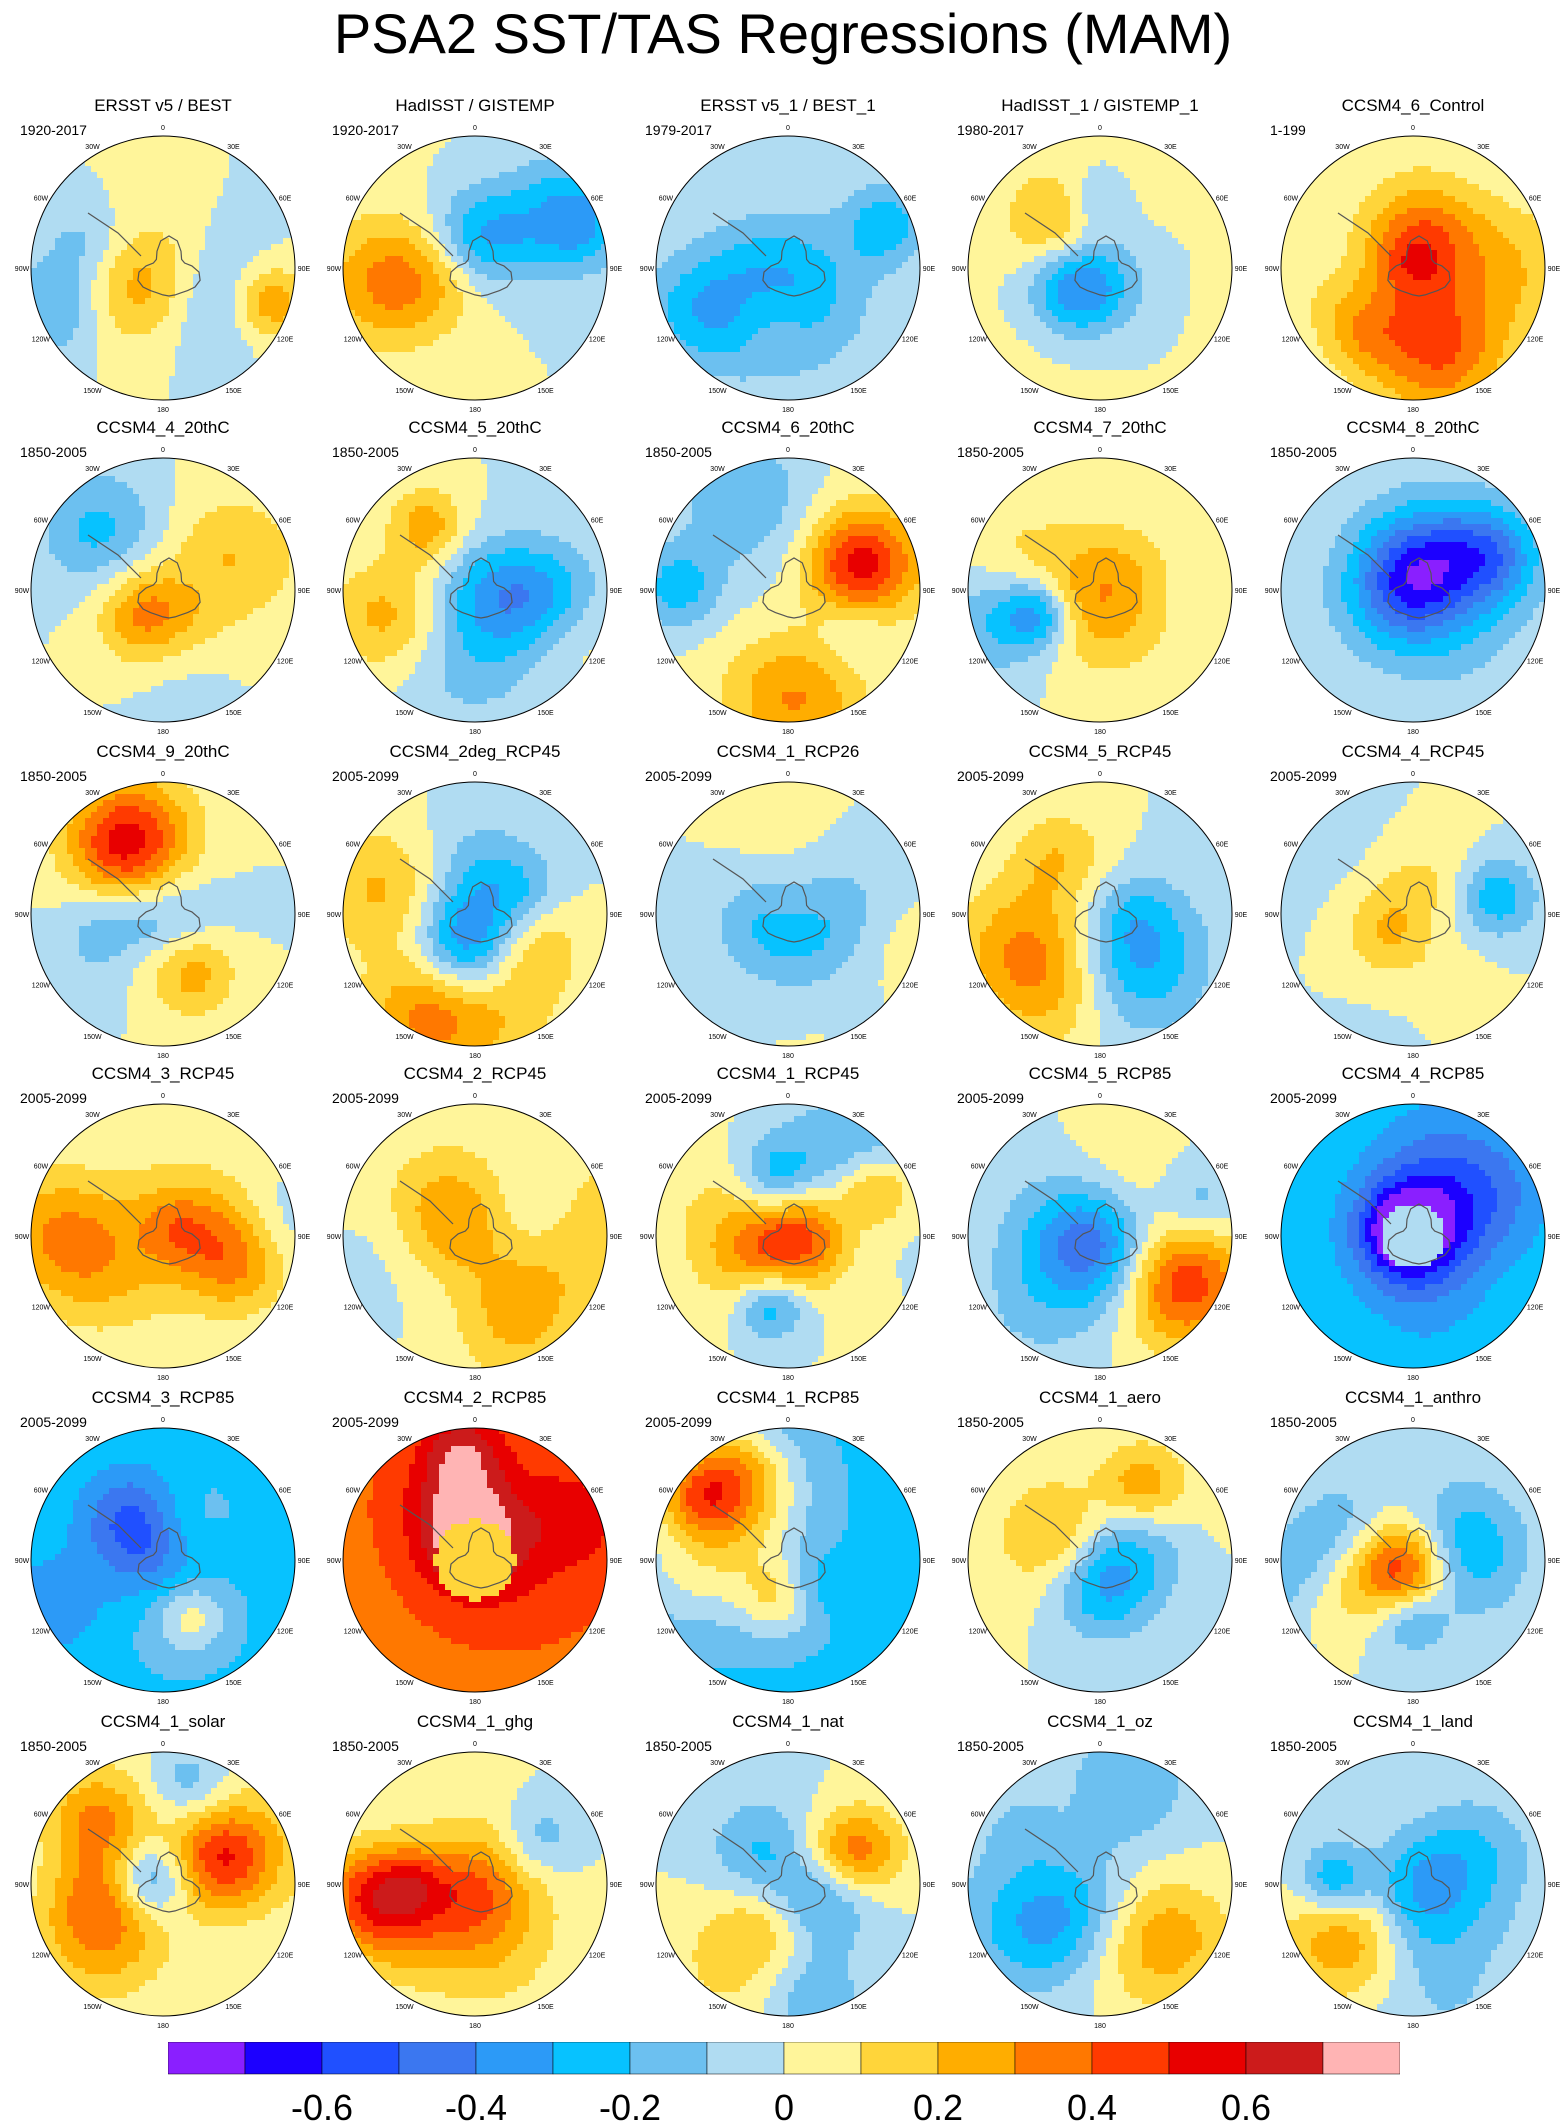 The width and height of the screenshot is (1566, 2128). I want to click on field-shading, so click(1100, 590).